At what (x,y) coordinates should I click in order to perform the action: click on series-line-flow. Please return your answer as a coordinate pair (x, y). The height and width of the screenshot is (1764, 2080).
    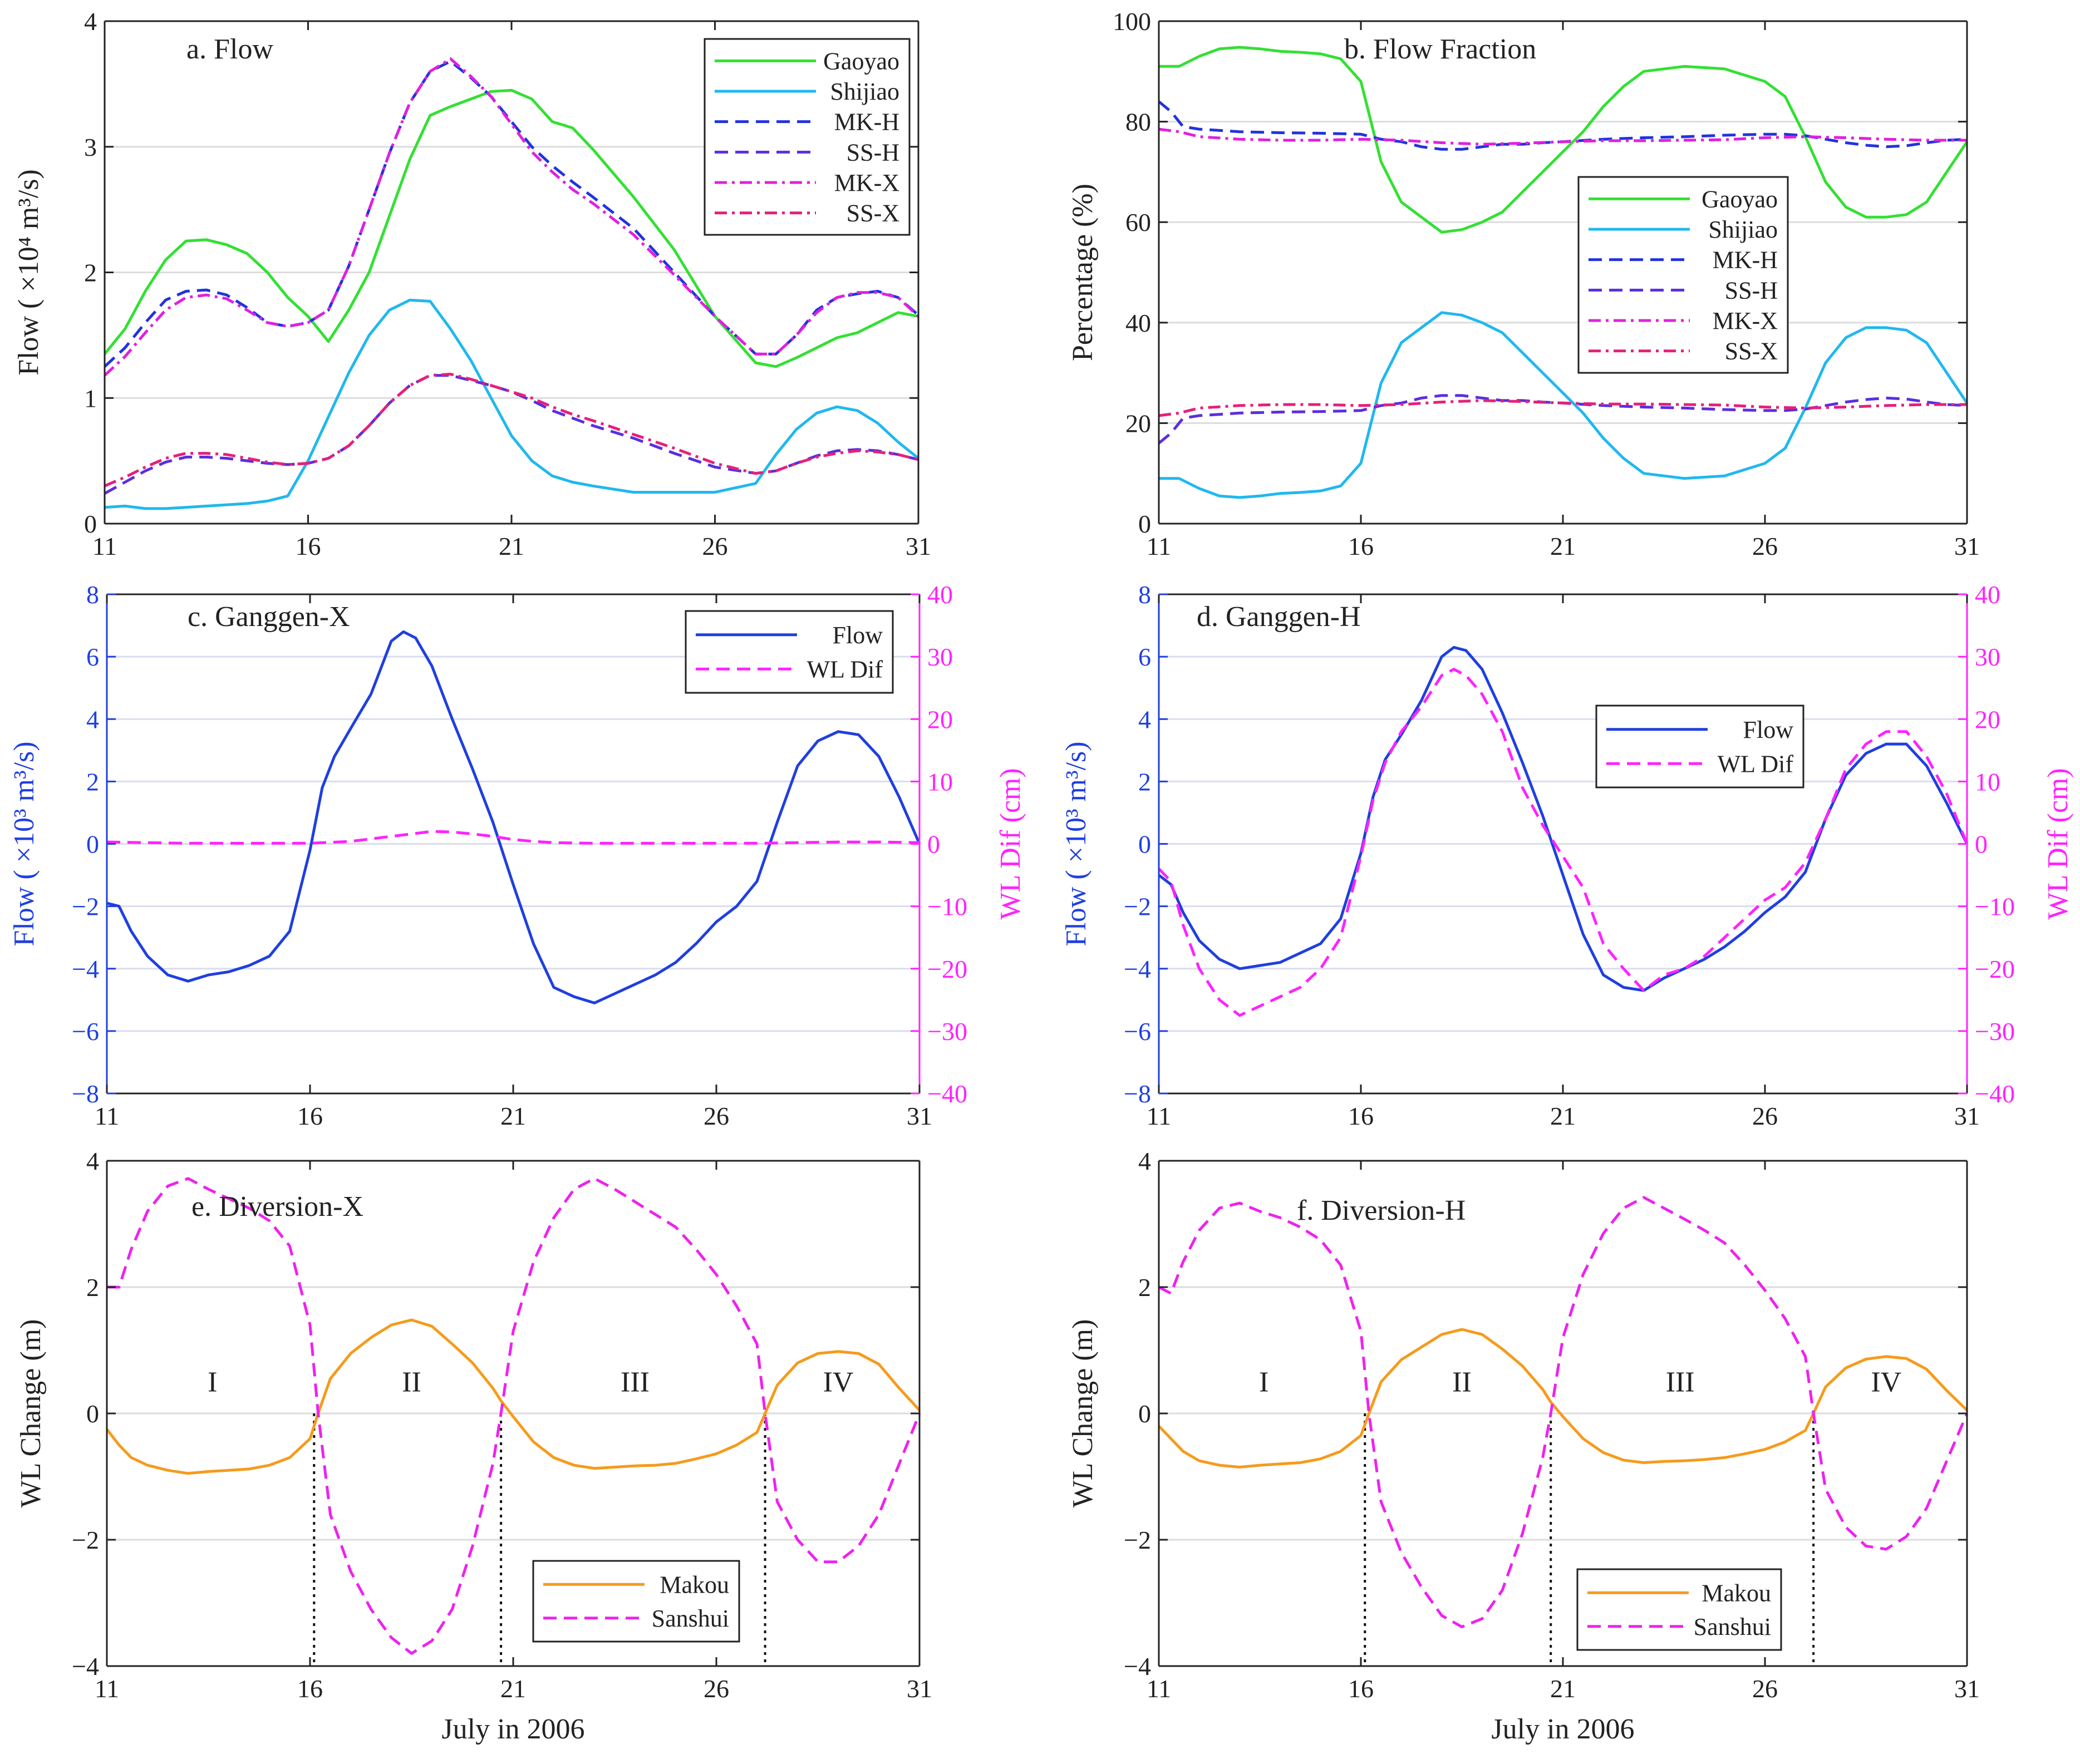
    Looking at the image, I should click on (1563, 819).